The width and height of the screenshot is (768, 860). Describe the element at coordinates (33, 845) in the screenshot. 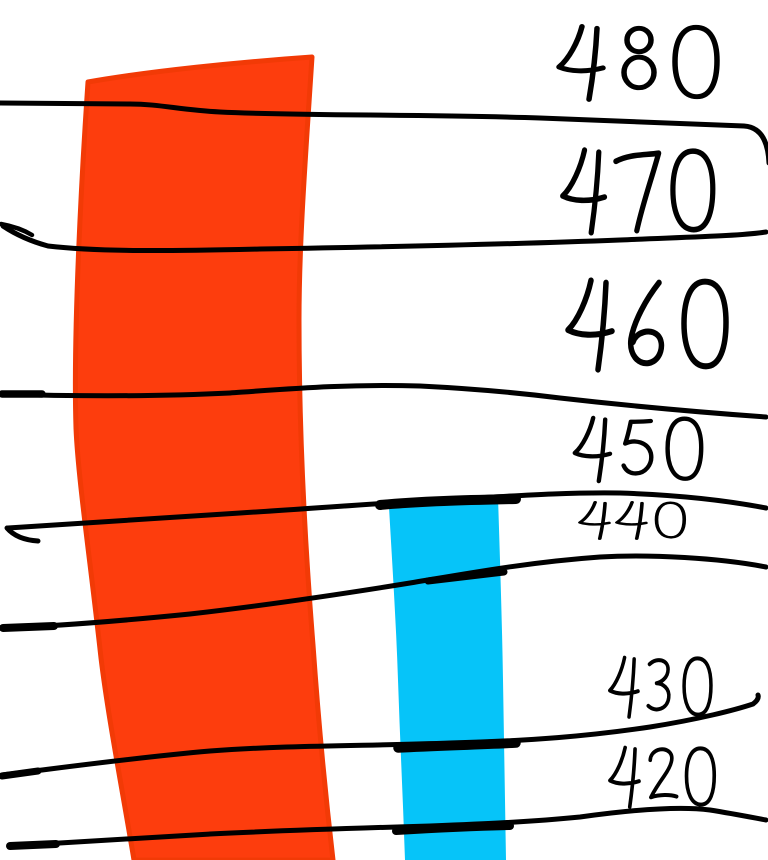

I see `gridline-420-thick-start` at that location.